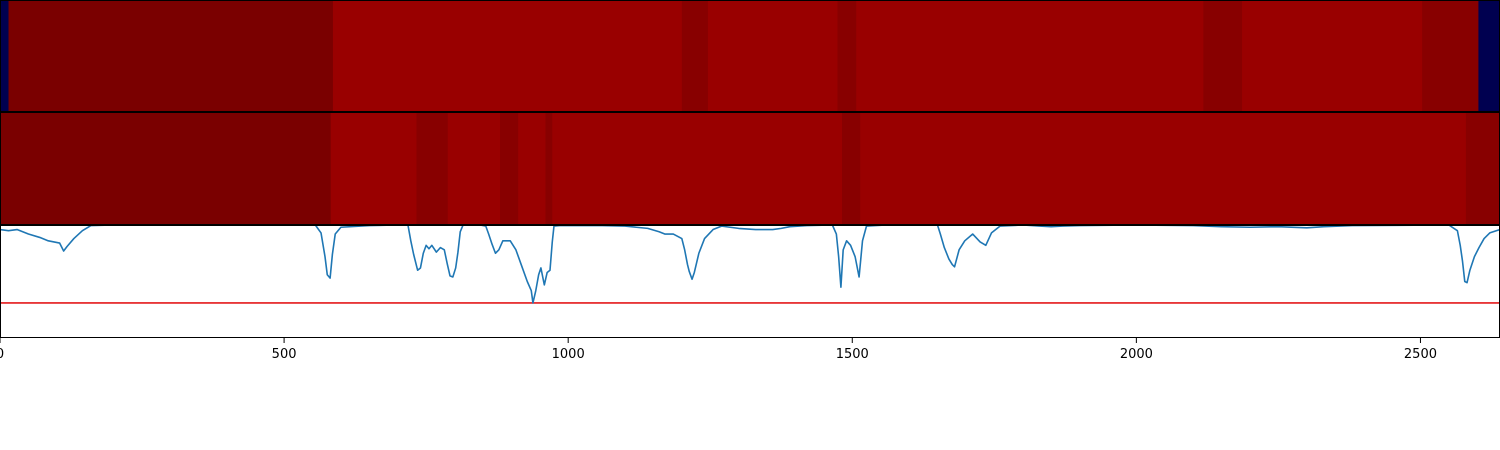 This screenshot has height=450, width=1500. I want to click on x-axis: 0 500 1000 1500 2000 2500, so click(718, 350).